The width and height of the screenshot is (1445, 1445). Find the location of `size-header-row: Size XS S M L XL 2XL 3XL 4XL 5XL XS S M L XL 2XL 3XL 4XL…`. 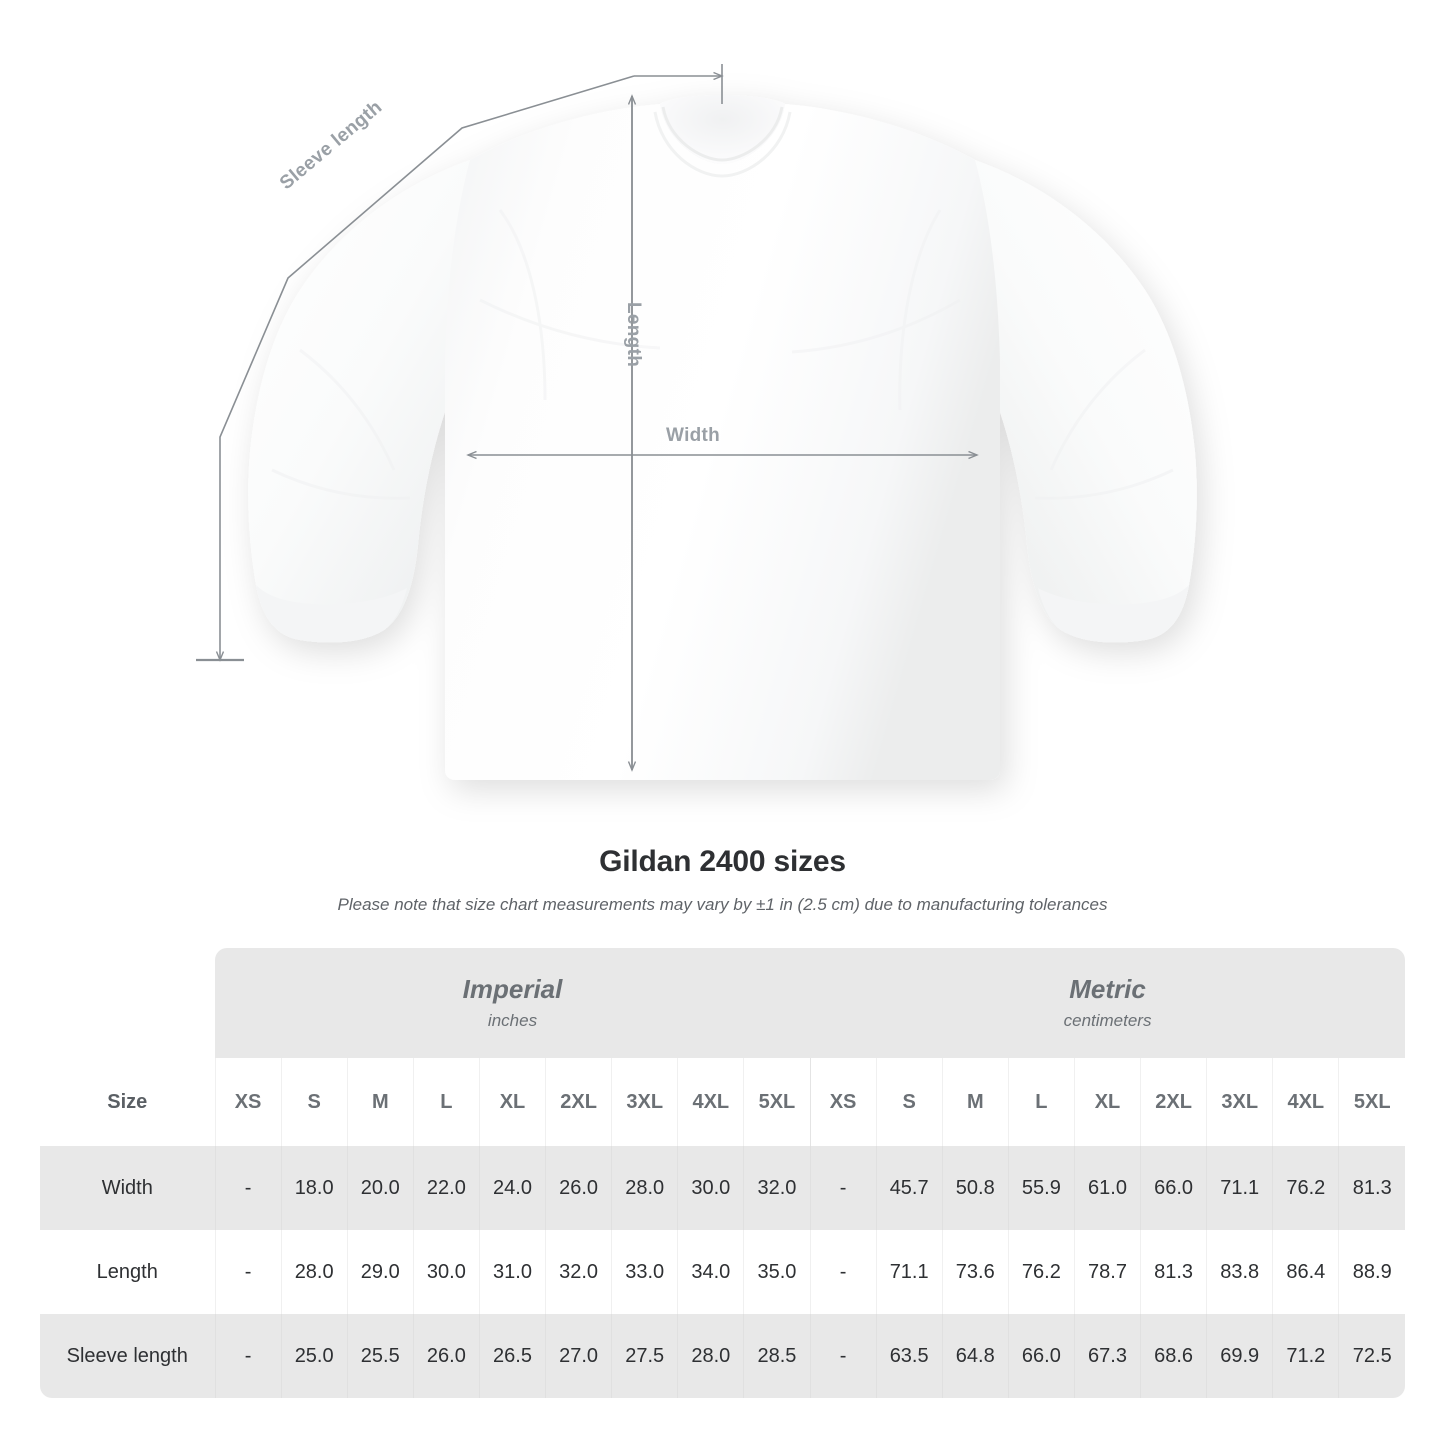

size-header-row: Size XS S M L XL 2XL 3XL 4XL 5XL XS S M L XL 2XL 3XL 4XL… is located at coordinates (723, 1102).